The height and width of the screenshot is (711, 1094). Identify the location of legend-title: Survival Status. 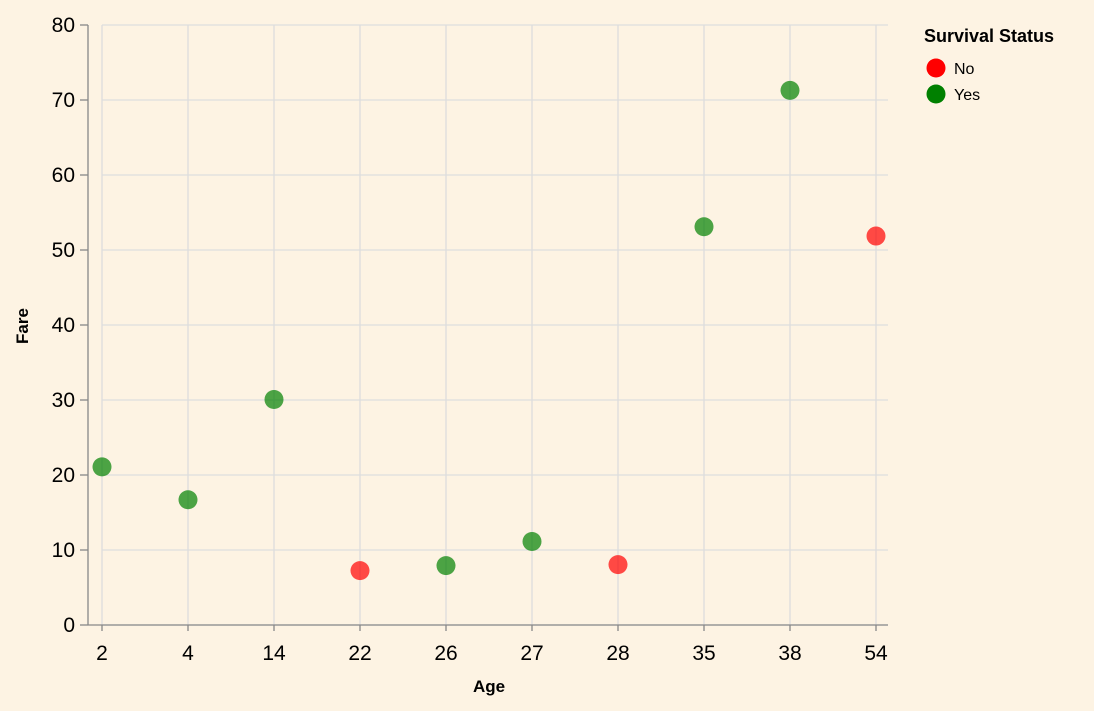
(989, 36).